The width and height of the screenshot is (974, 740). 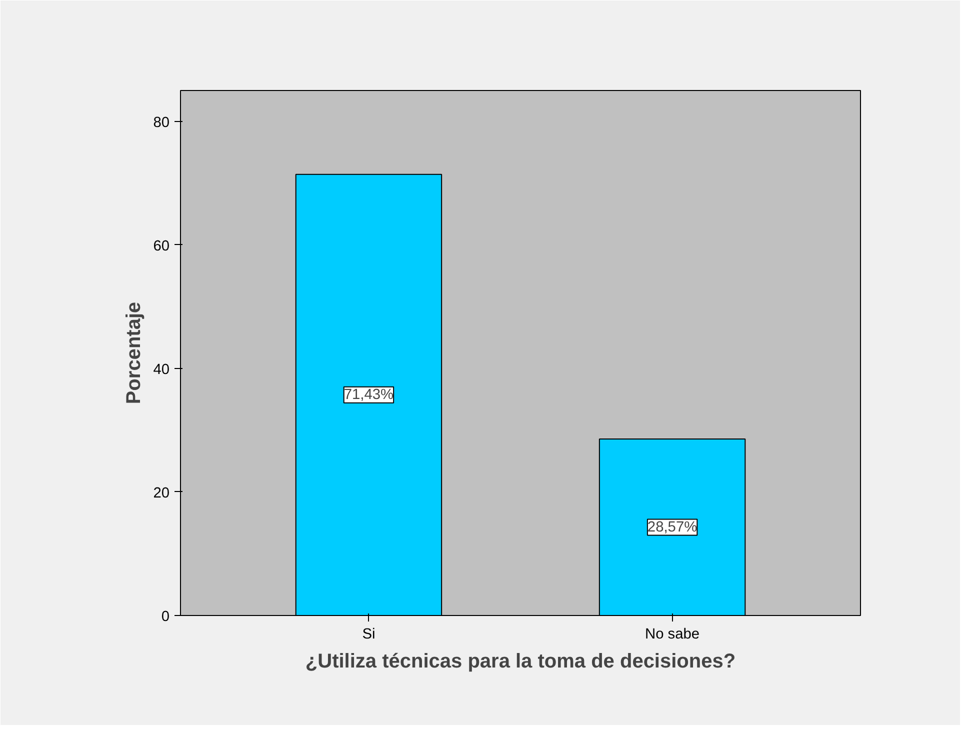 I want to click on data-label: 71,43%, so click(x=369, y=394).